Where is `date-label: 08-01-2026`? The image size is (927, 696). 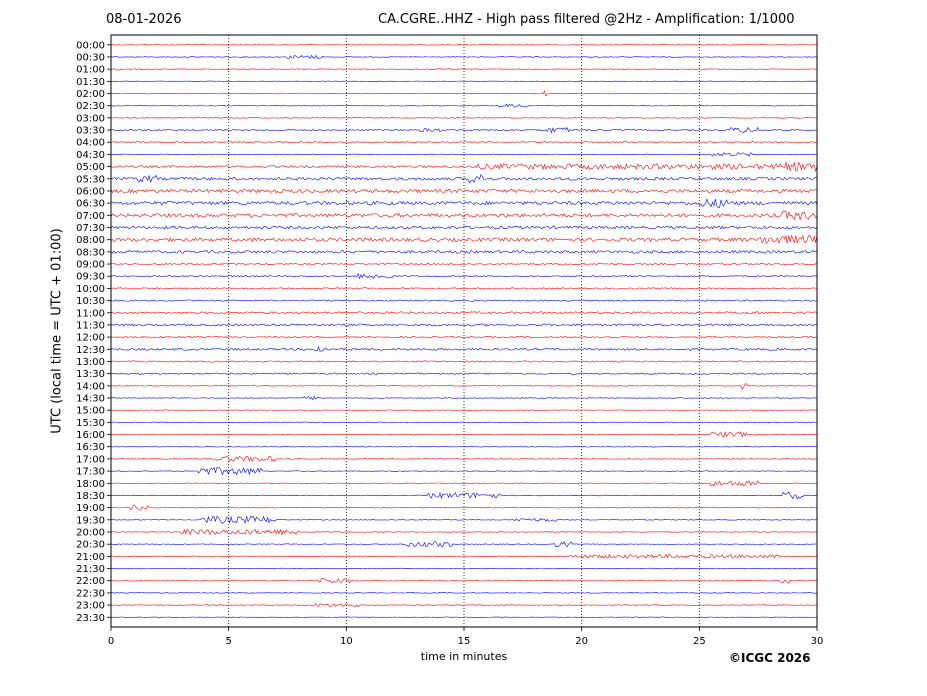 date-label: 08-01-2026 is located at coordinates (144, 19).